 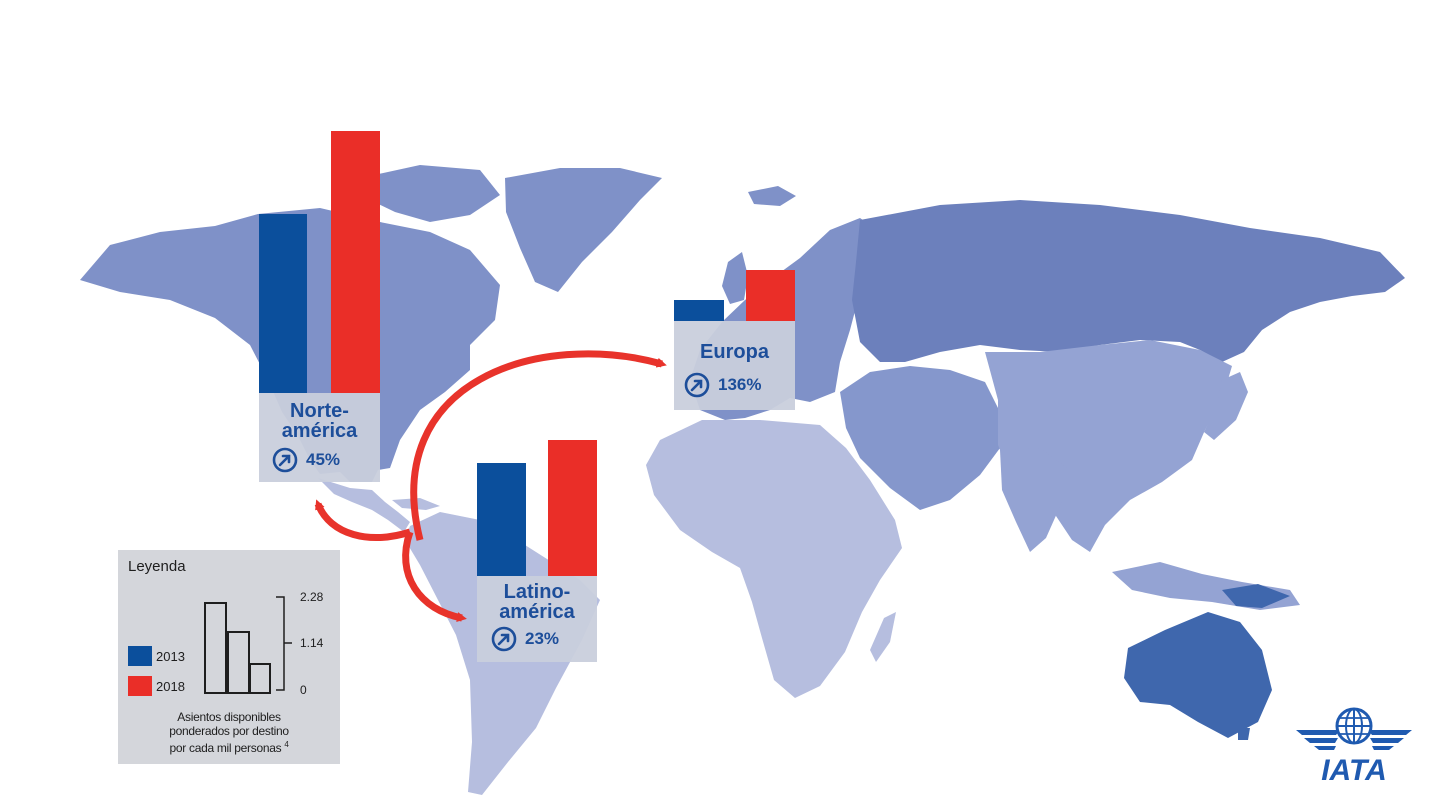 What do you see at coordinates (537, 612) in the screenshot?
I see `latin-america-label-line2: américa` at bounding box center [537, 612].